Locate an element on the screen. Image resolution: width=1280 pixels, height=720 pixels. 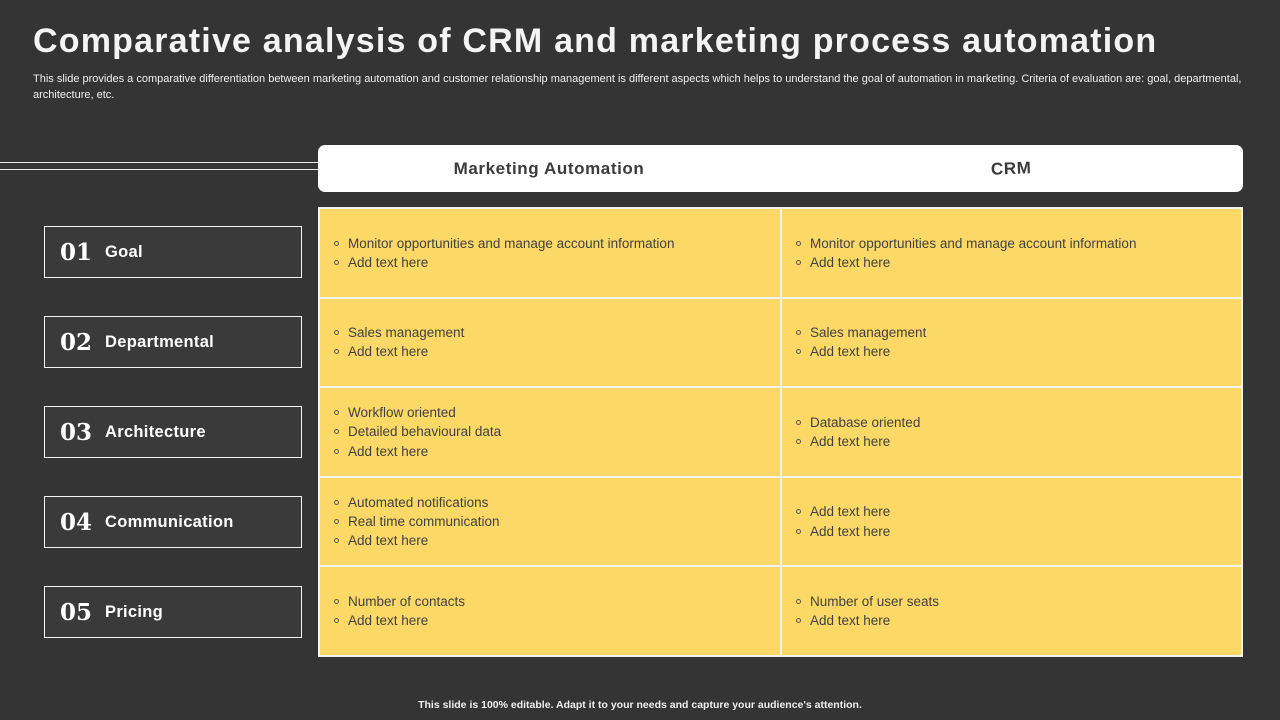
row-label-architecture: 03 Architecture is located at coordinates (173, 432).